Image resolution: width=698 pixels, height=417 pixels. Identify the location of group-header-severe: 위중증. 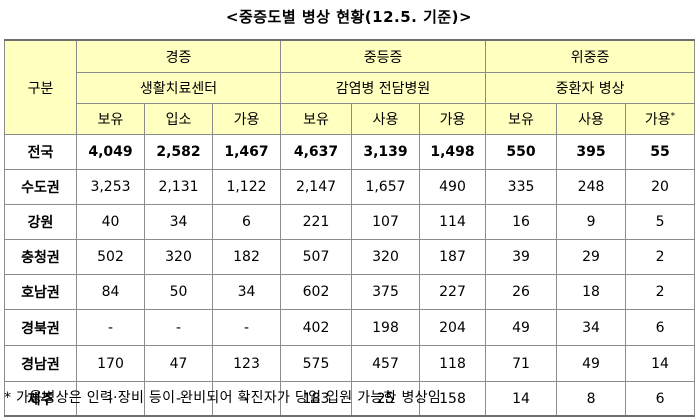
(590, 56).